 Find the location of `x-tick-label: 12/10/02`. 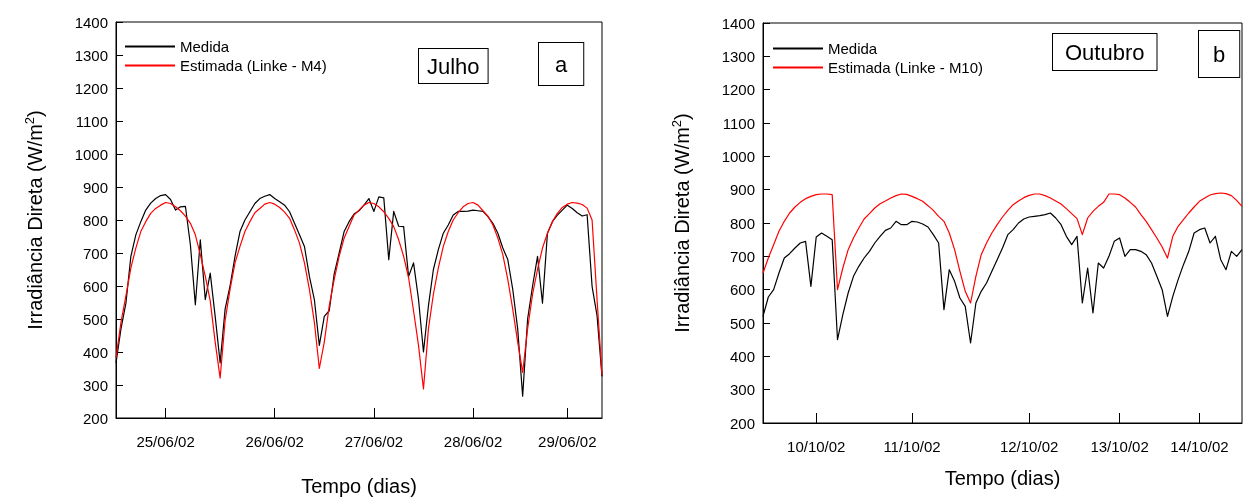

x-tick-label: 12/10/02 is located at coordinates (1029, 446).